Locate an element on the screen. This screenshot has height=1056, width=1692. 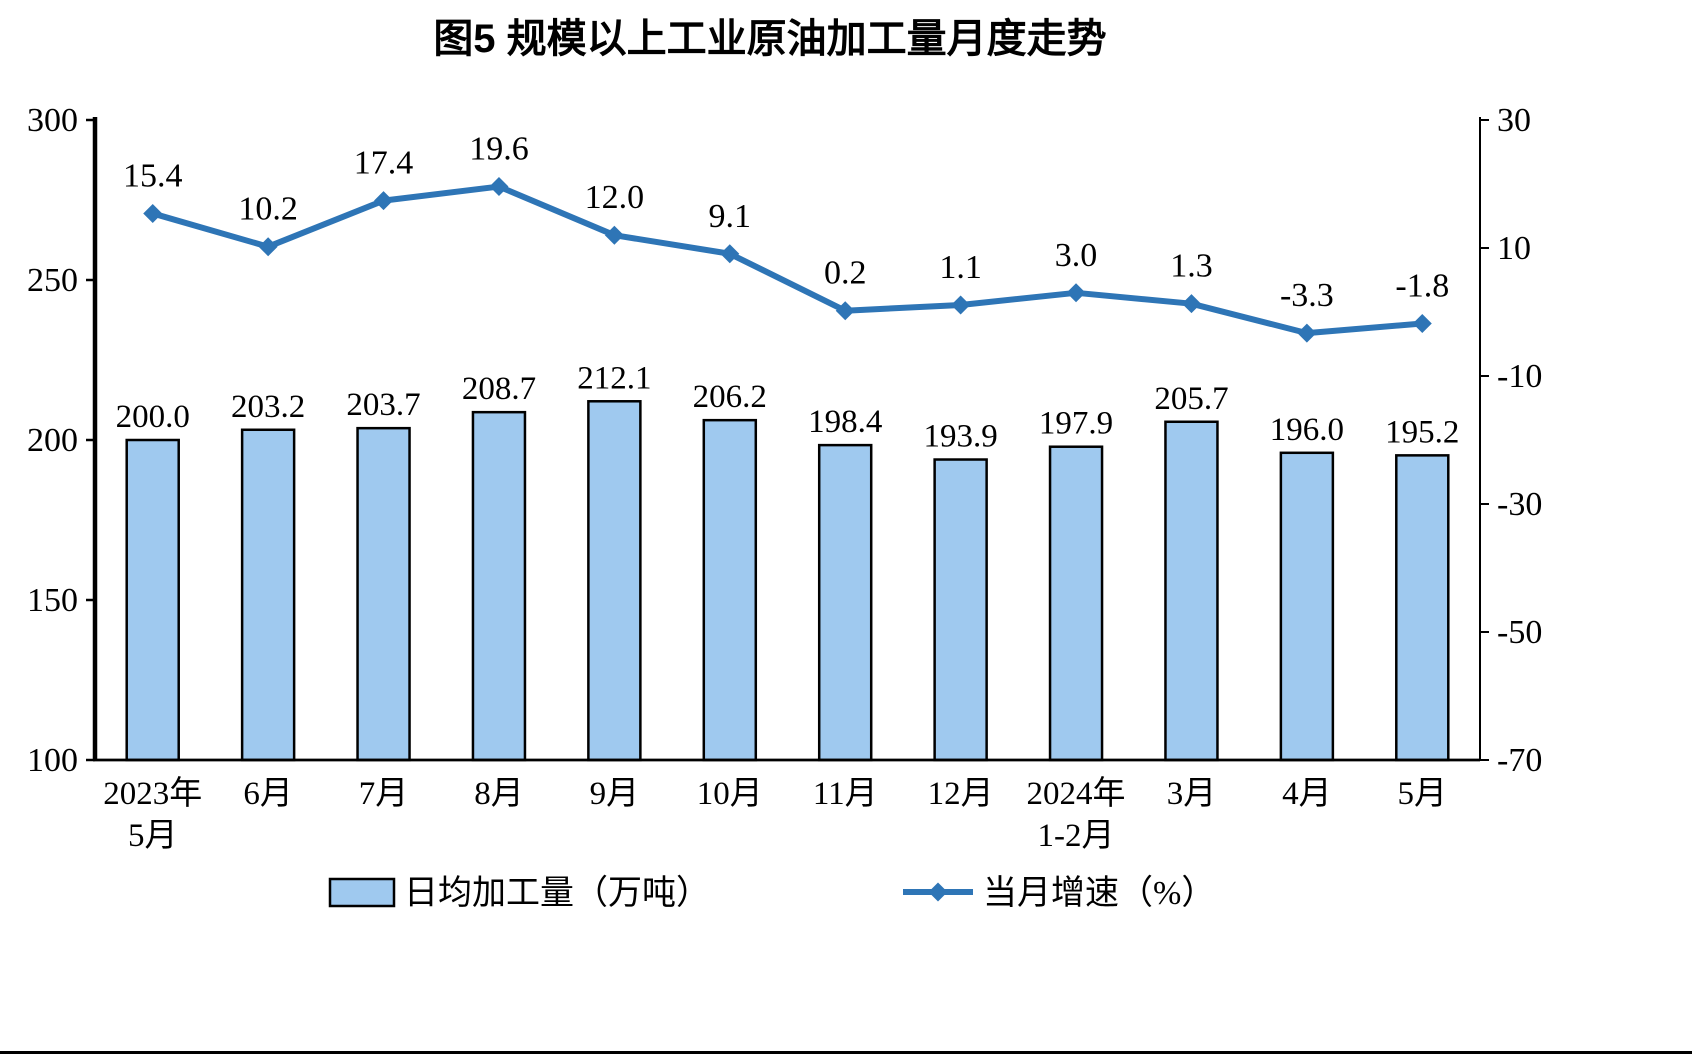
trend-line is located at coordinates (787, 260).